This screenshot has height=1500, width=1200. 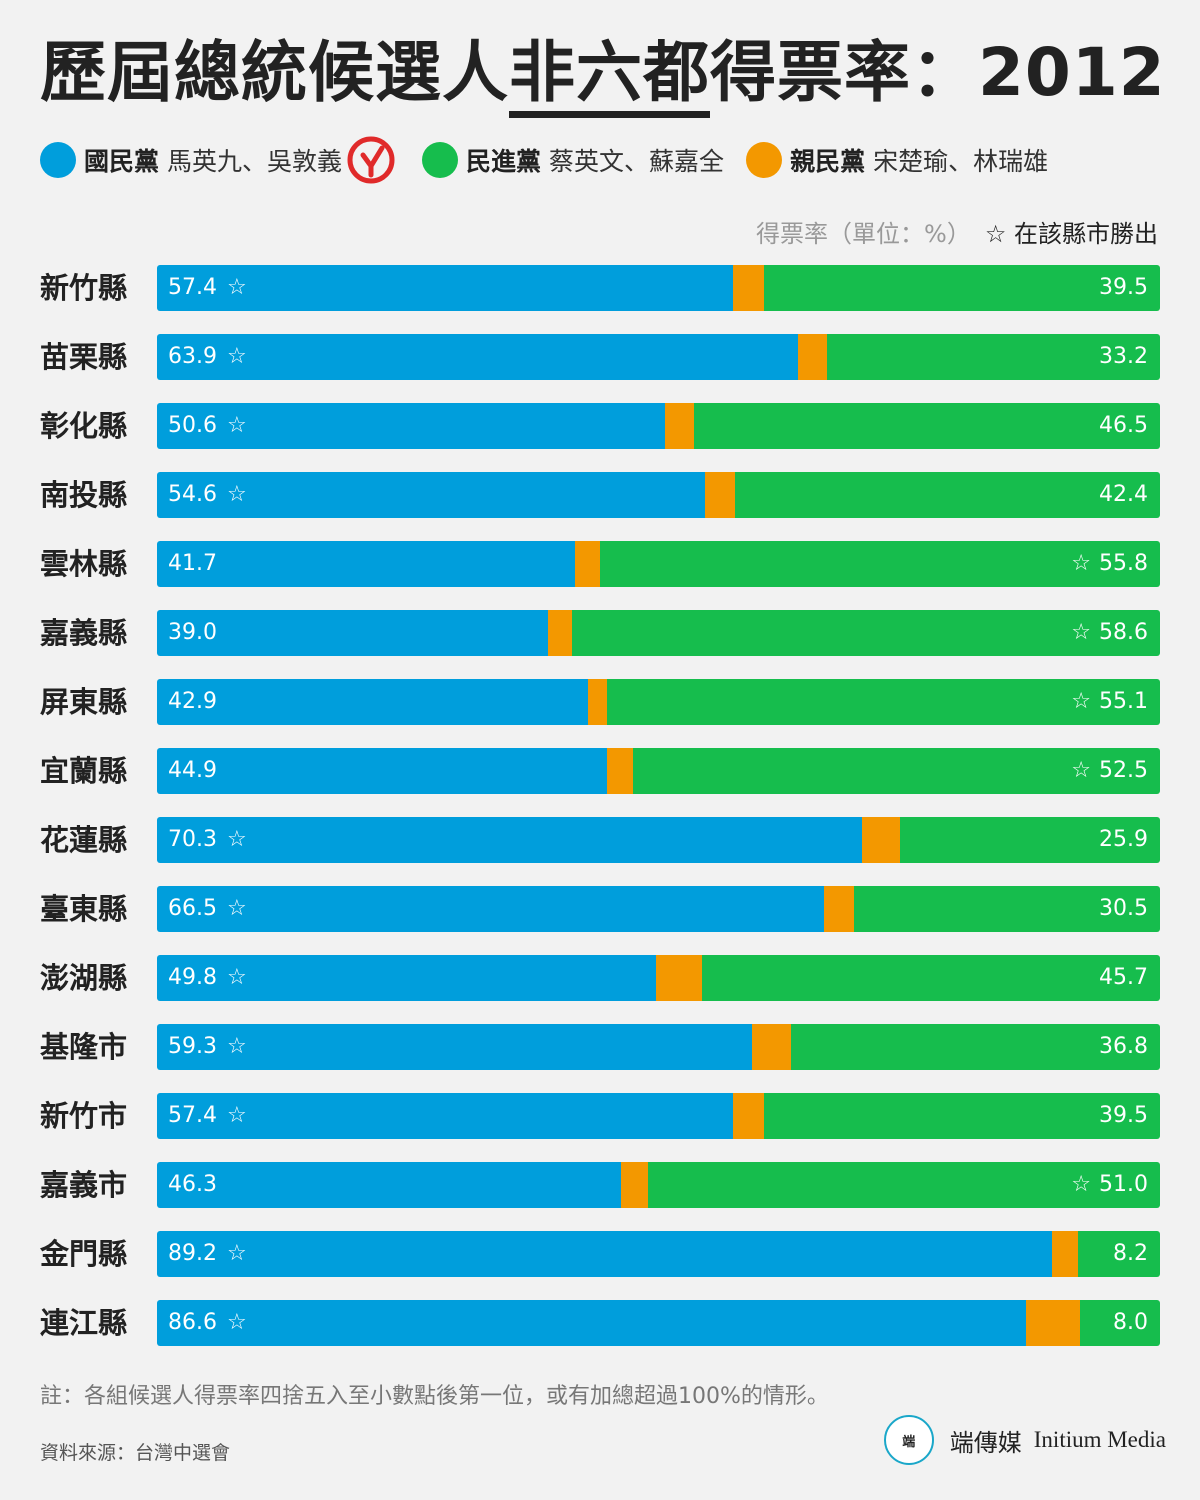 I want to click on value-label-right: 36.8, so click(x=1123, y=1047).